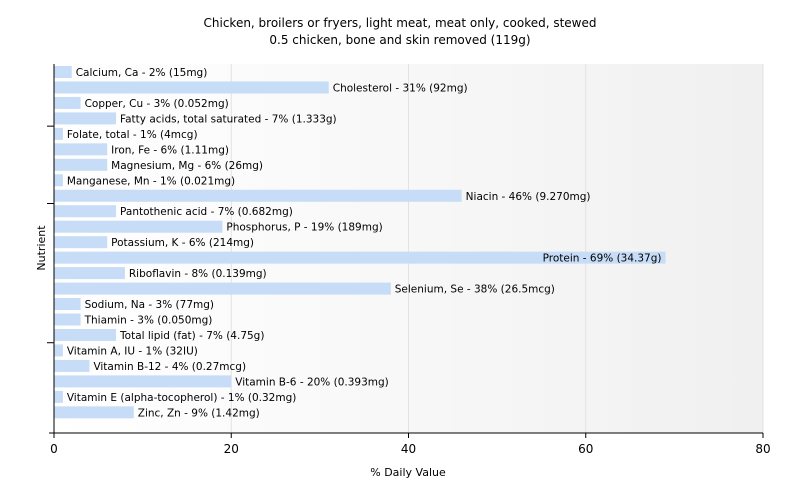 The image size is (800, 500). I want to click on bar-label-17: Total lipid (fat) - 7% (4.75g), so click(191, 336).